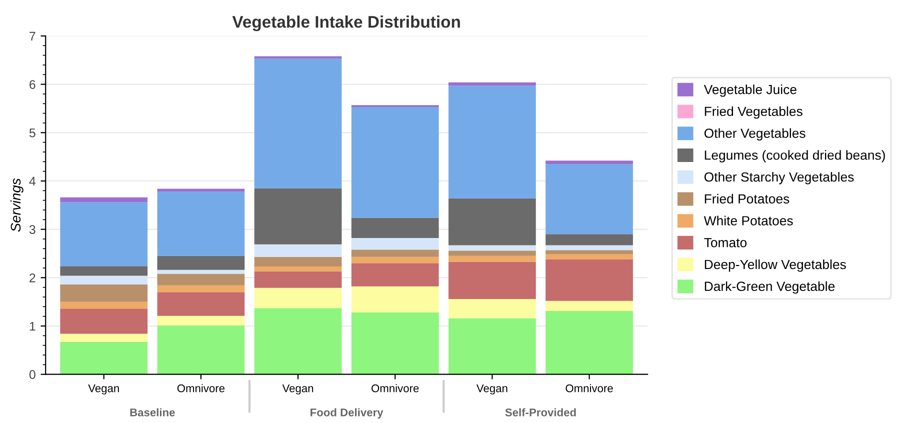  Describe the element at coordinates (794, 156) in the screenshot. I see `legend-label: Legumes (cooked dried beans)` at that location.